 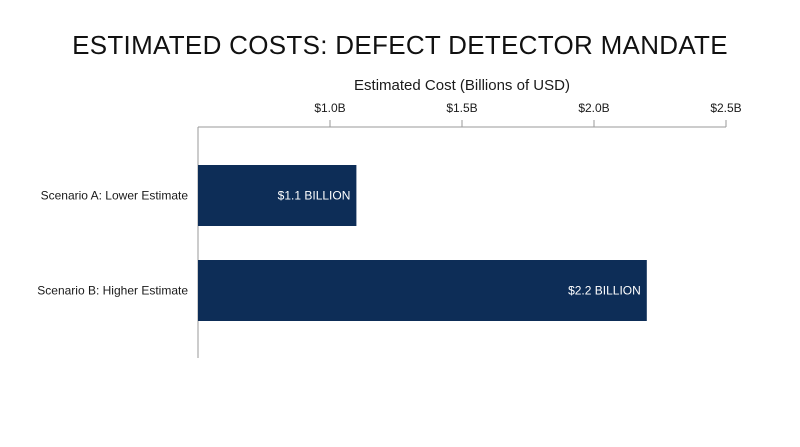 I want to click on x-tick-label: $2.0B, so click(x=593, y=108).